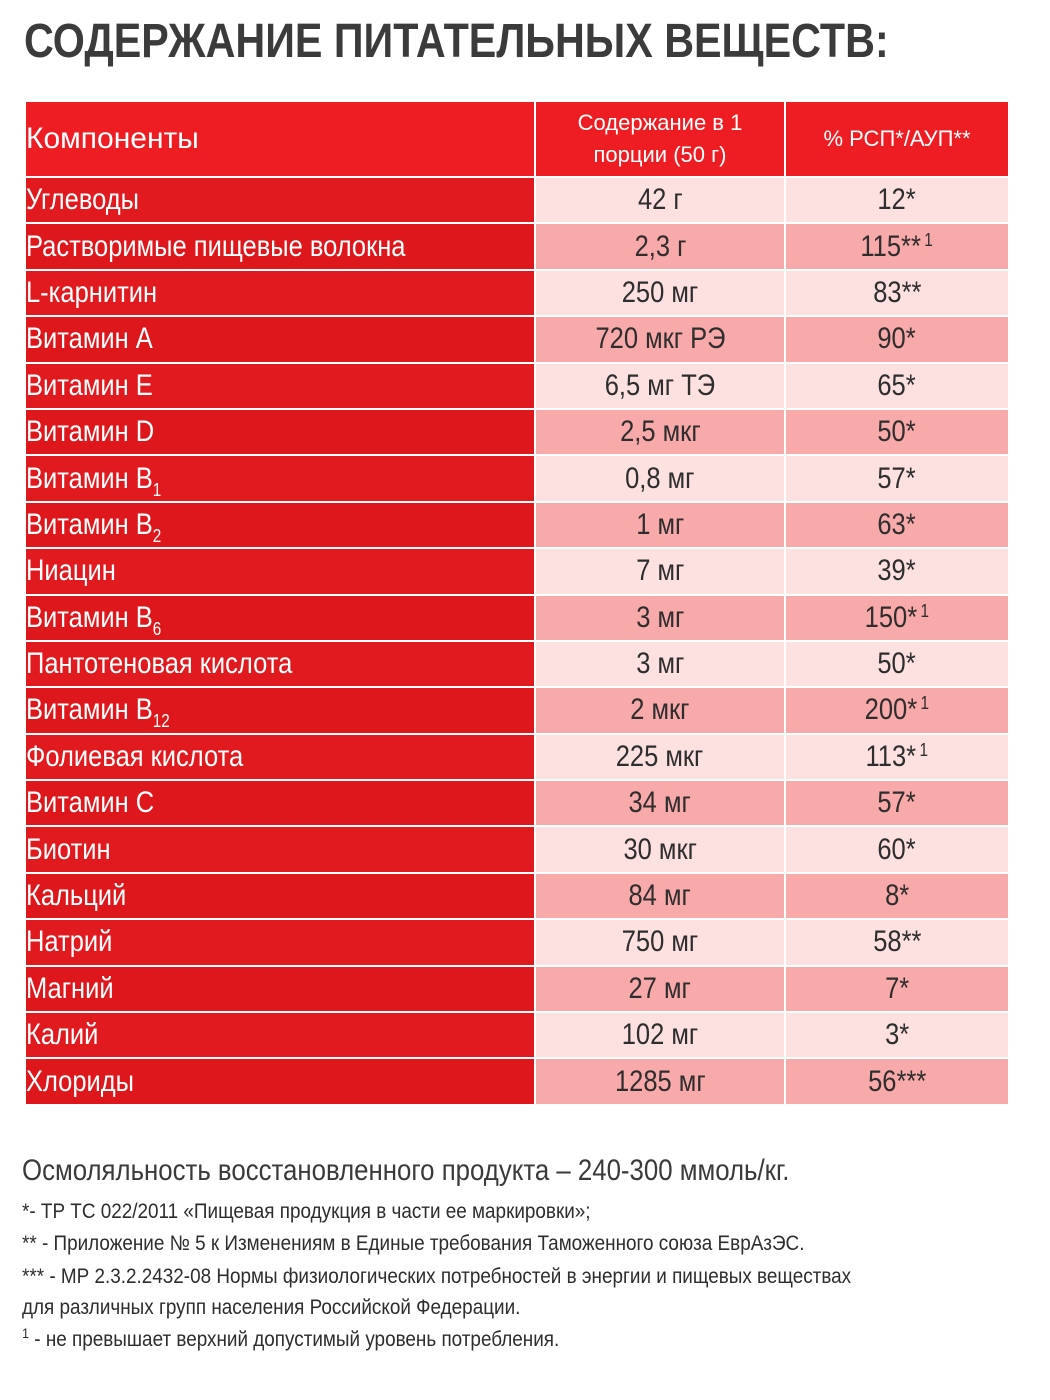 The width and height of the screenshot is (1050, 1400). Describe the element at coordinates (897, 571) in the screenshot. I see `row-percent: 39*` at that location.